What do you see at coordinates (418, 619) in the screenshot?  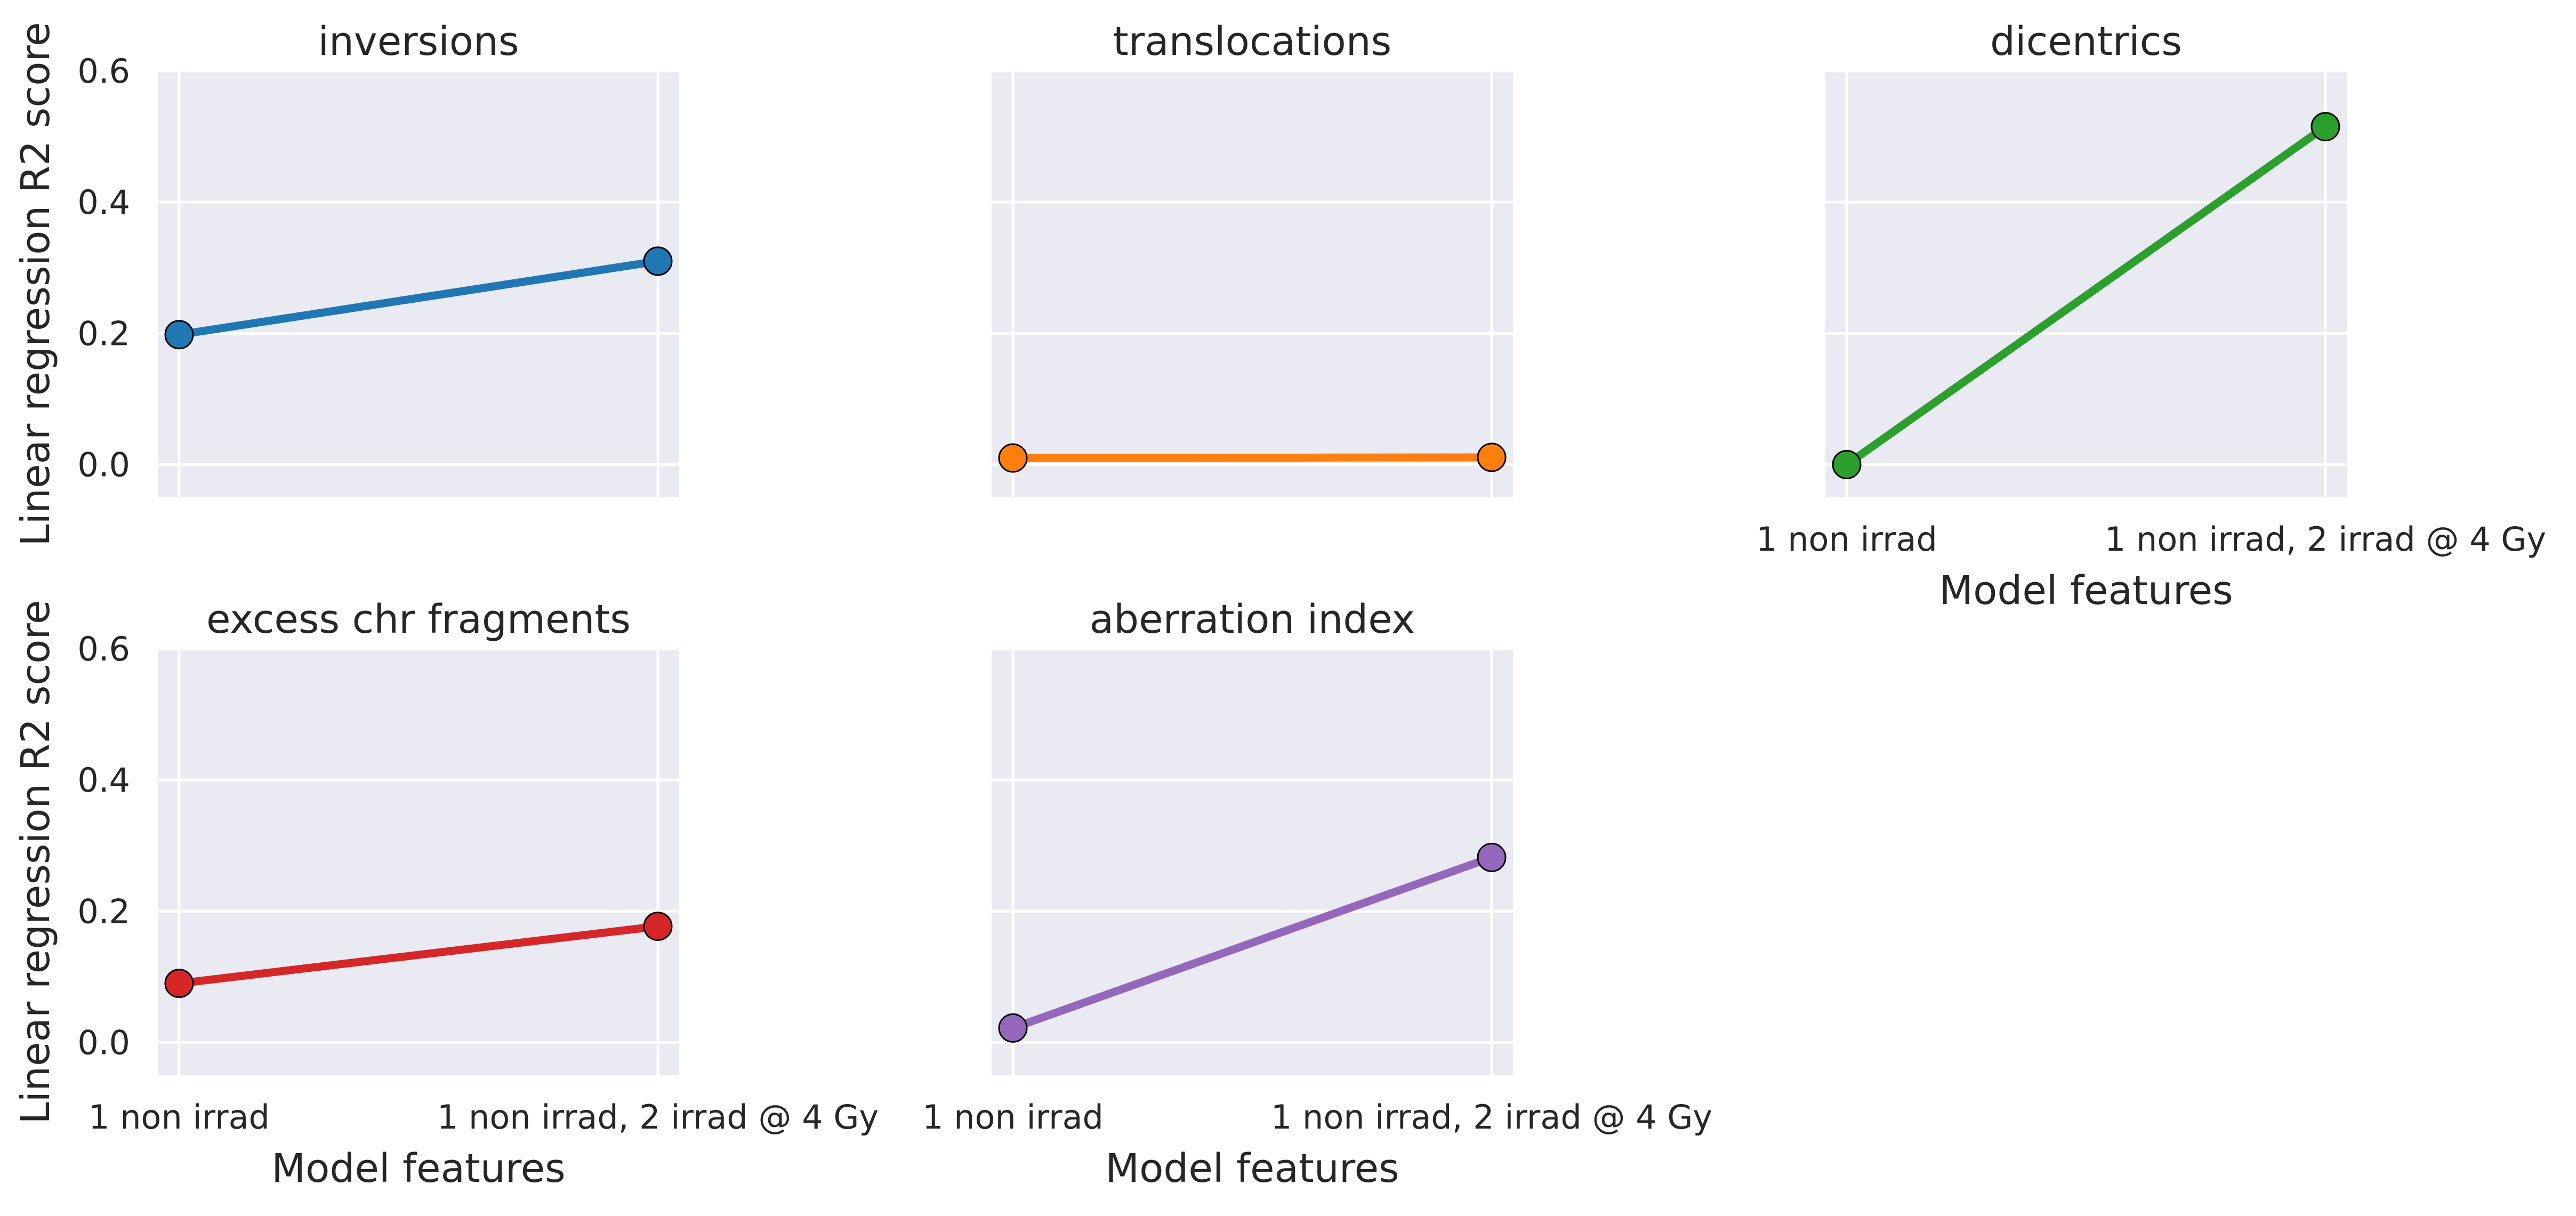 I see `subplot-title: excess chr fragments` at bounding box center [418, 619].